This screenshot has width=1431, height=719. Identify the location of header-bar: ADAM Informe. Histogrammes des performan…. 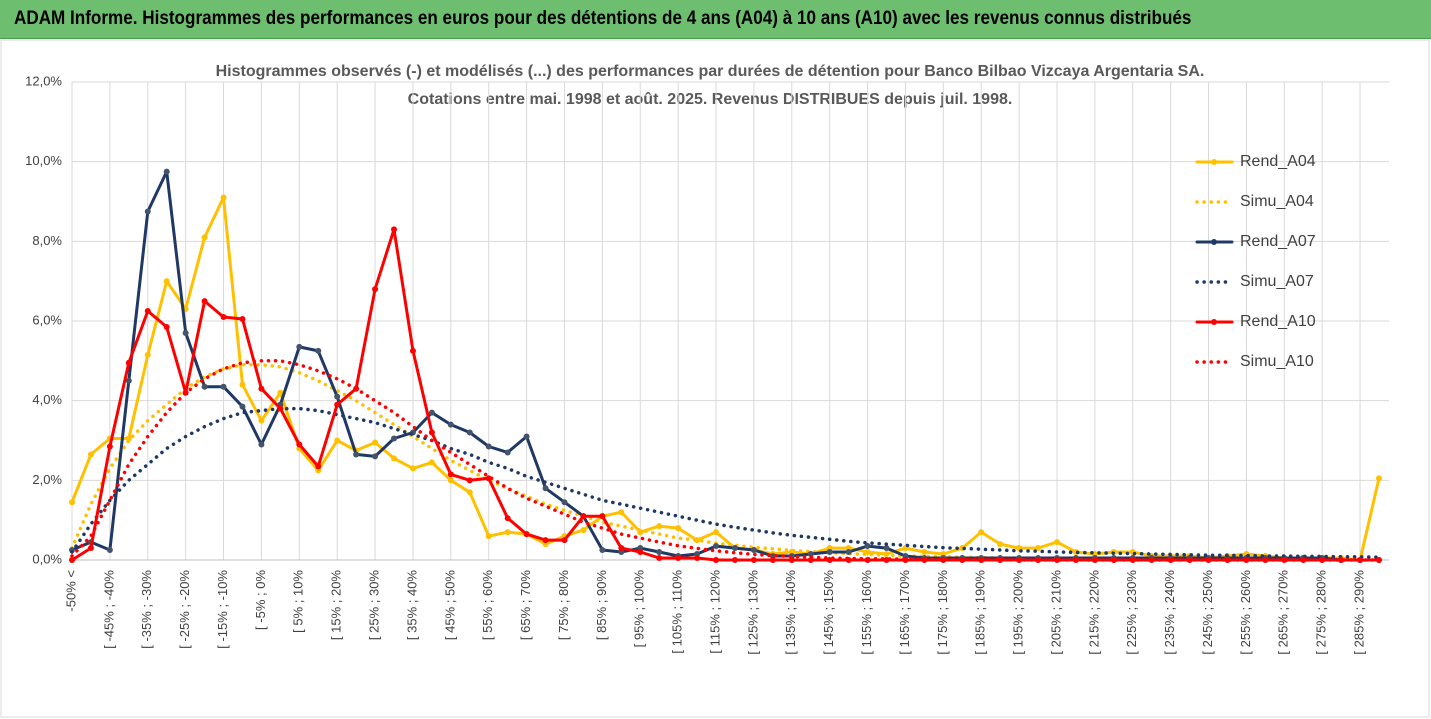
(715, 19).